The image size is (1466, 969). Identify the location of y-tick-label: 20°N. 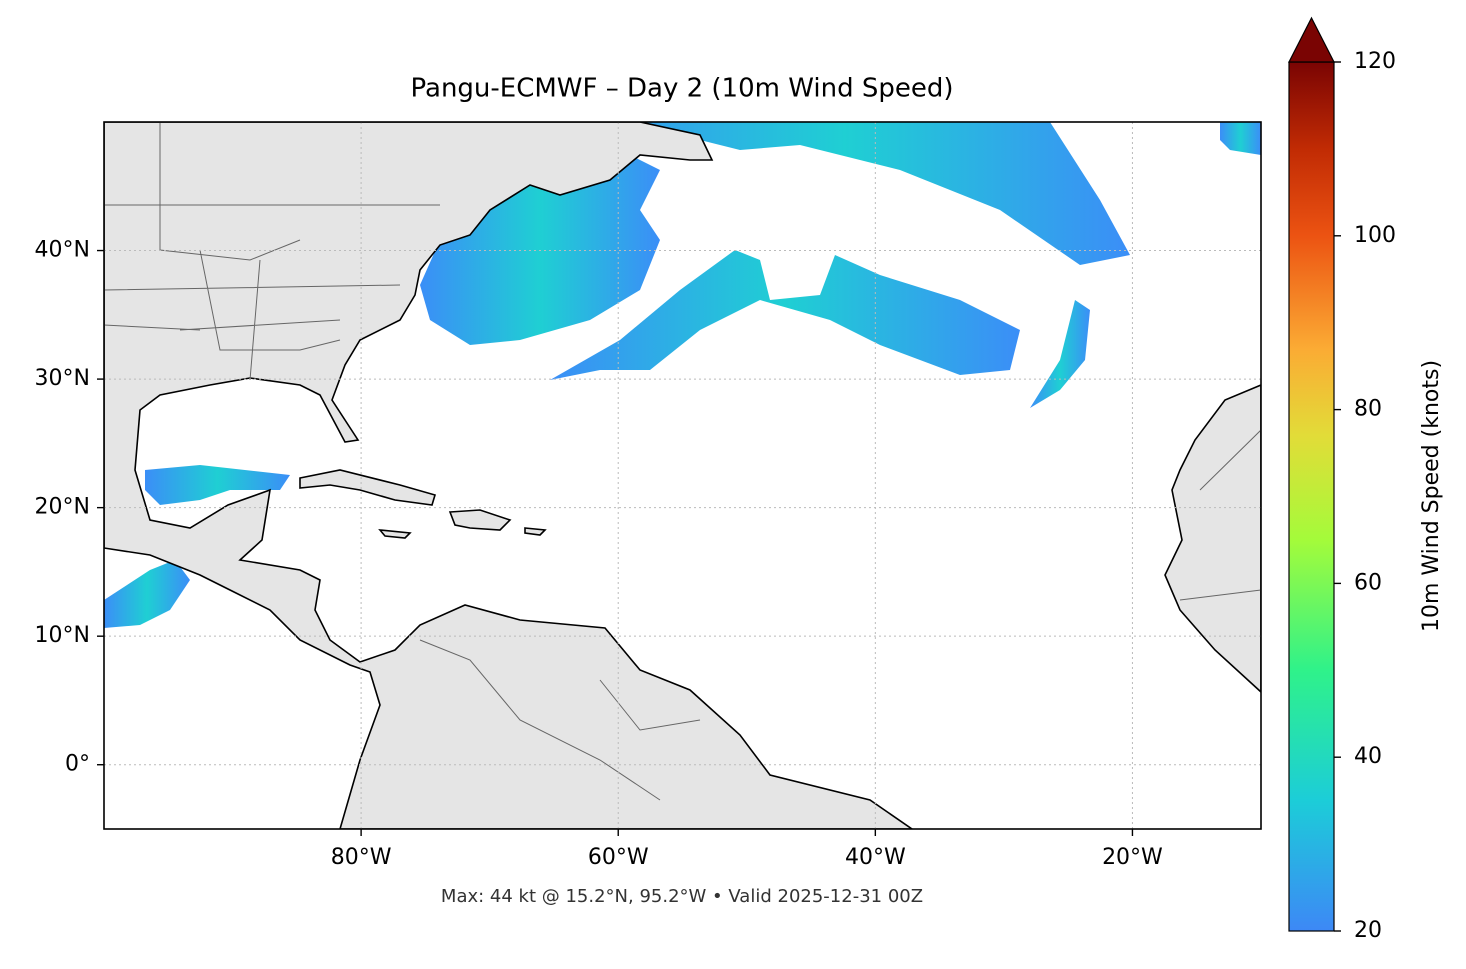
(62, 507).